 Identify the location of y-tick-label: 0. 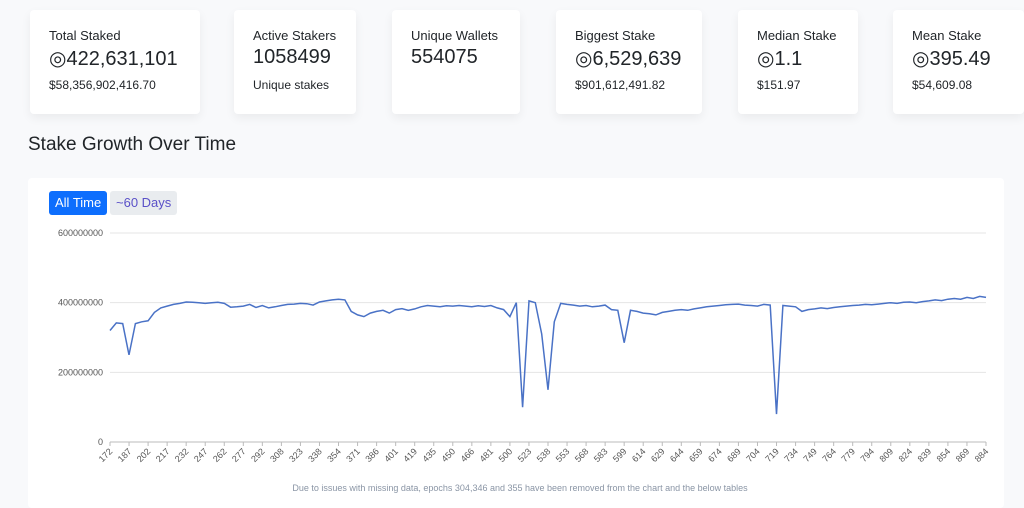
(100, 442).